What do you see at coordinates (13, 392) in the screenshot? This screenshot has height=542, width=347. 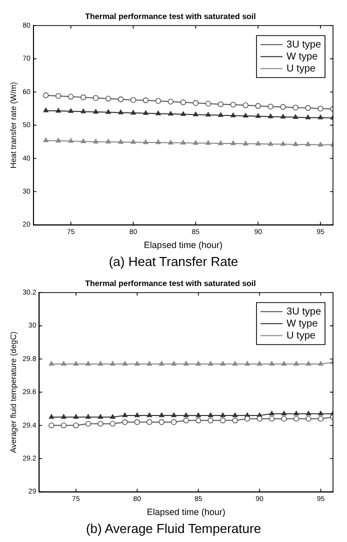 I see `y-axis-title: Averager fluid temperature (degC)` at bounding box center [13, 392].